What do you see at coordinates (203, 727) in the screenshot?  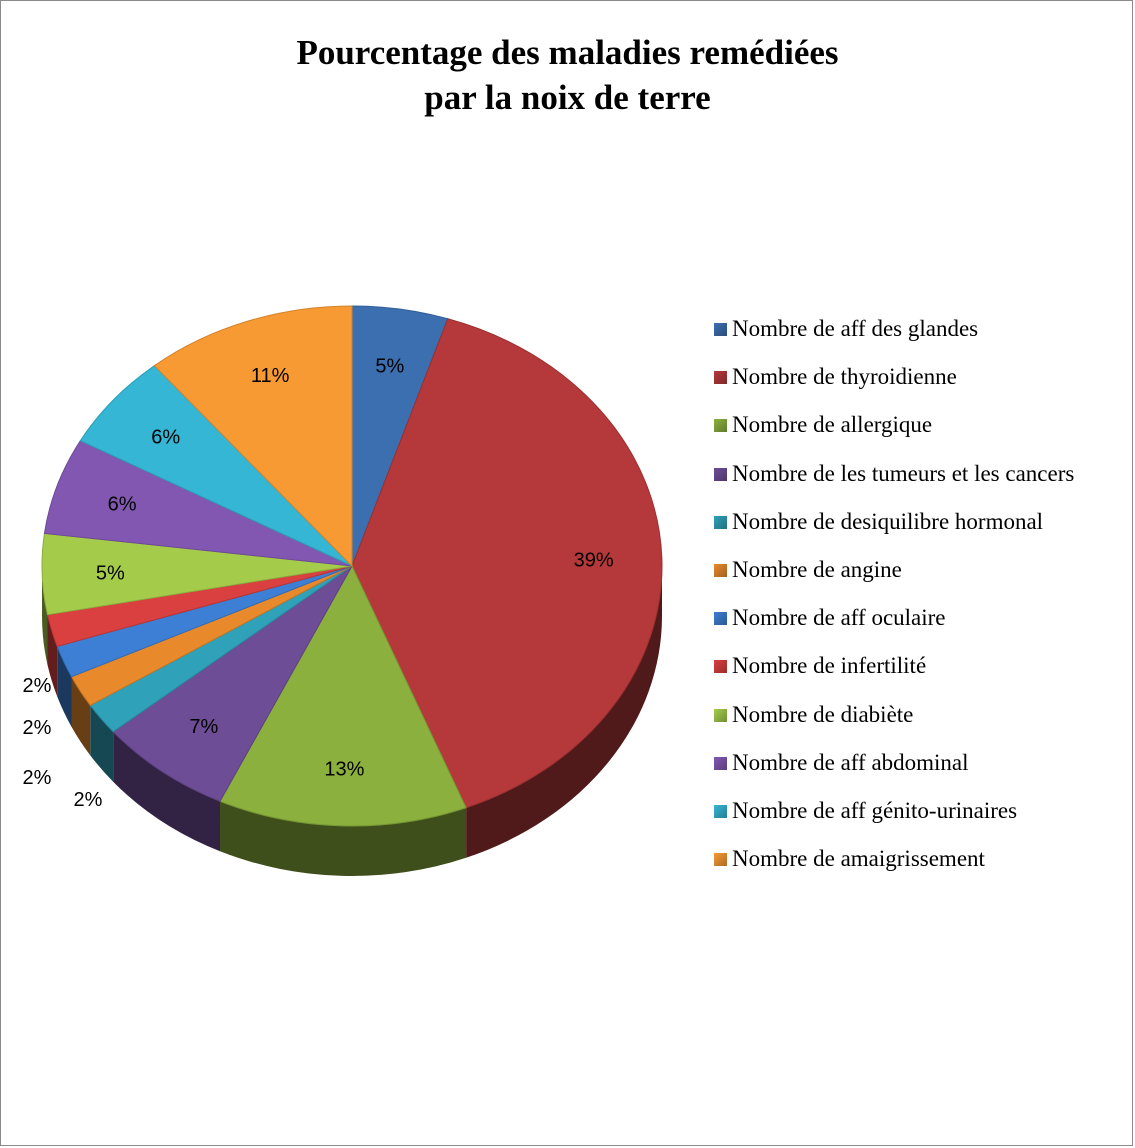 I see `data-label-nombre-de-les-tumeurs-et-les-cancers: 7%` at bounding box center [203, 727].